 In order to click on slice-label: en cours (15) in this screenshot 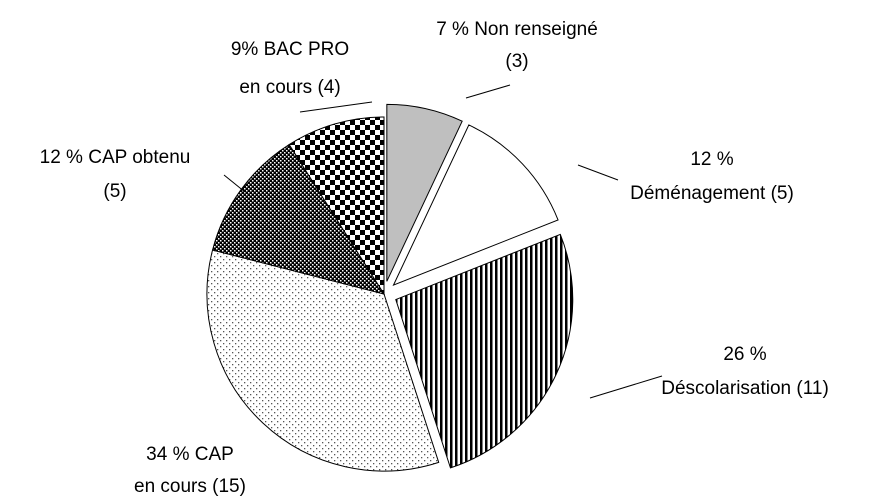, I will do `click(190, 486)`.